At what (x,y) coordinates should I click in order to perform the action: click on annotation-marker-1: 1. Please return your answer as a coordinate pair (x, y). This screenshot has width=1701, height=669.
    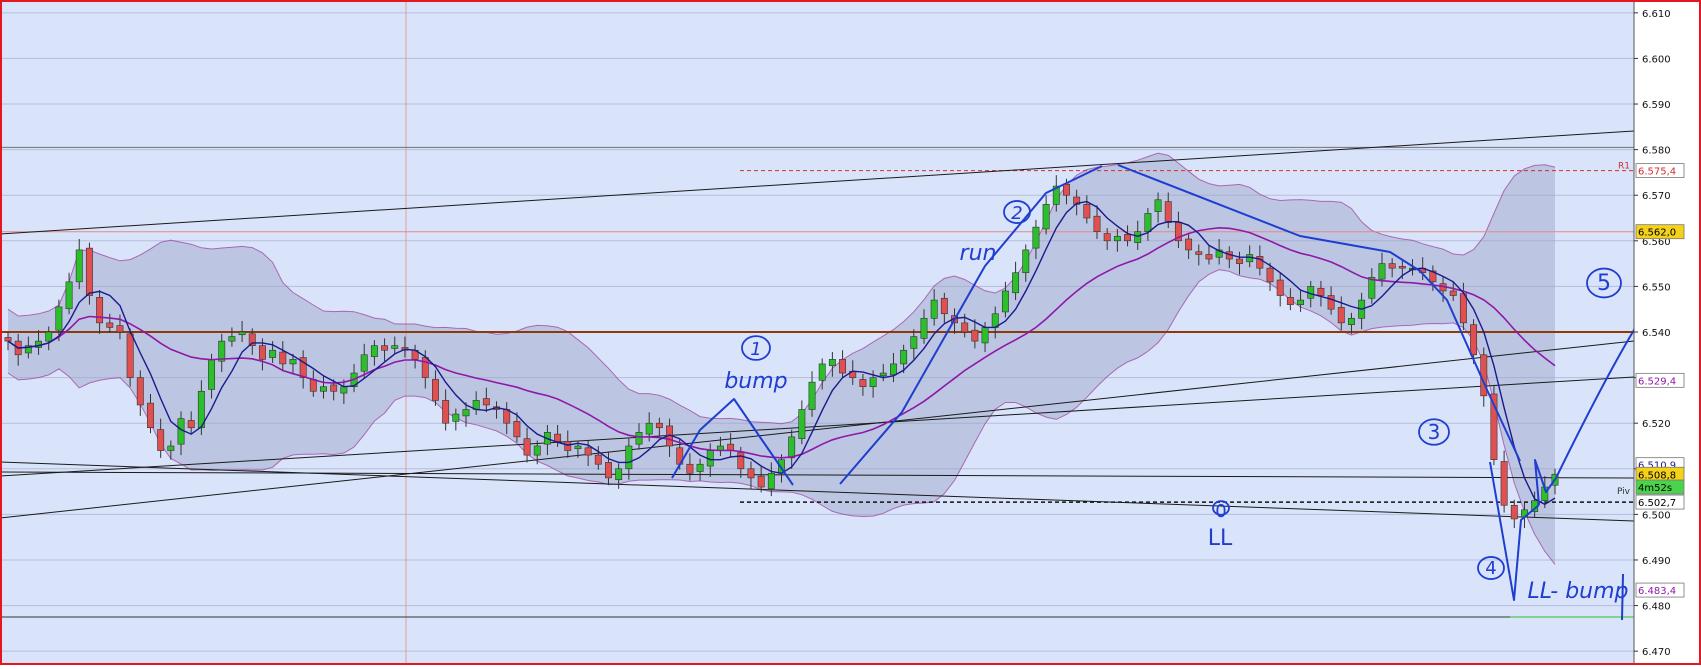
    Looking at the image, I should click on (755, 349).